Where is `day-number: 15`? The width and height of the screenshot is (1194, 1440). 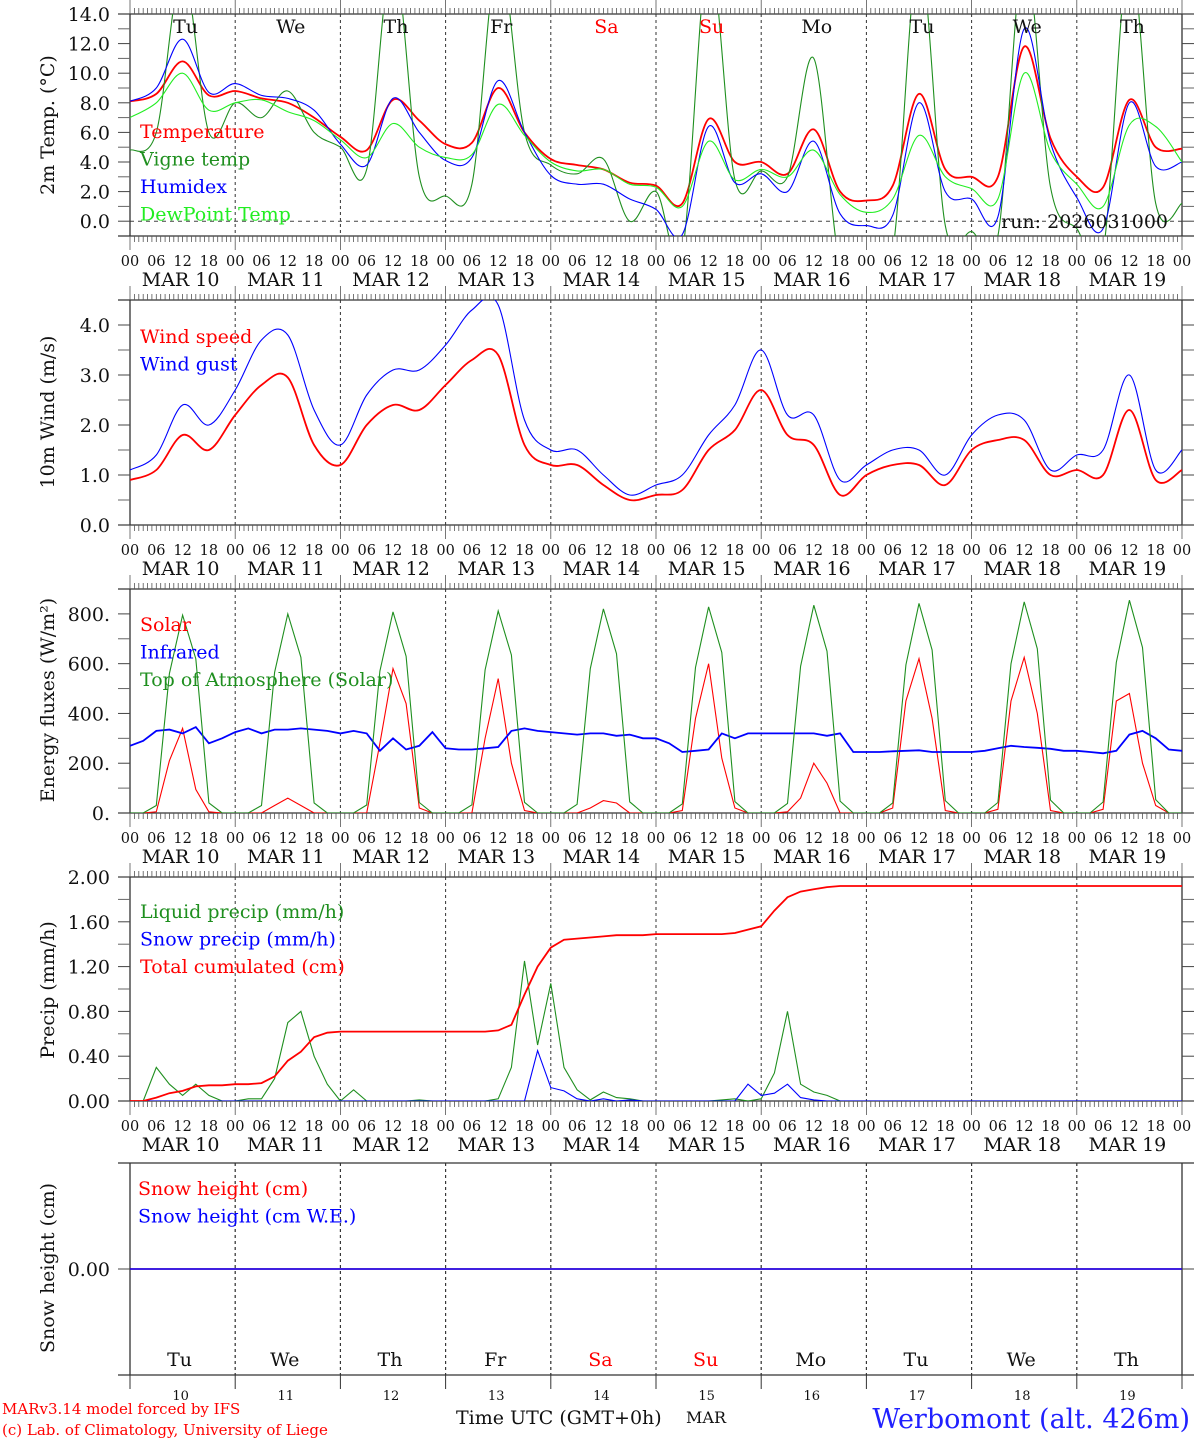
day-number: 15 is located at coordinates (706, 1396).